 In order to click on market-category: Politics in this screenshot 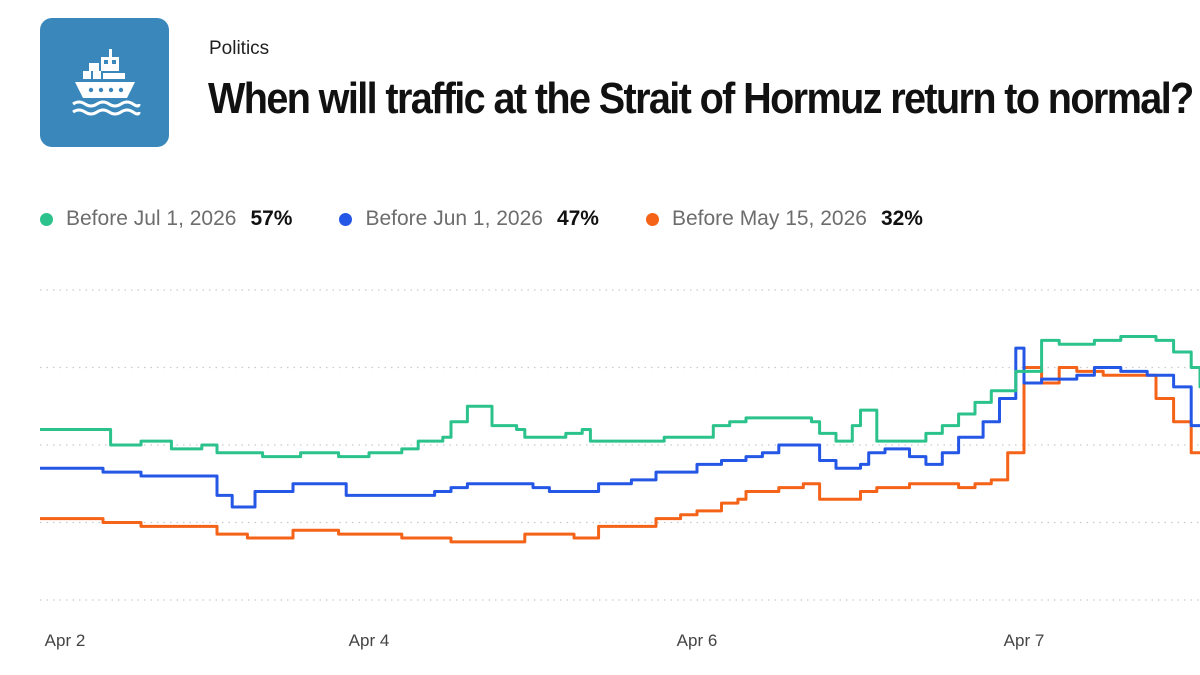, I will do `click(239, 48)`.